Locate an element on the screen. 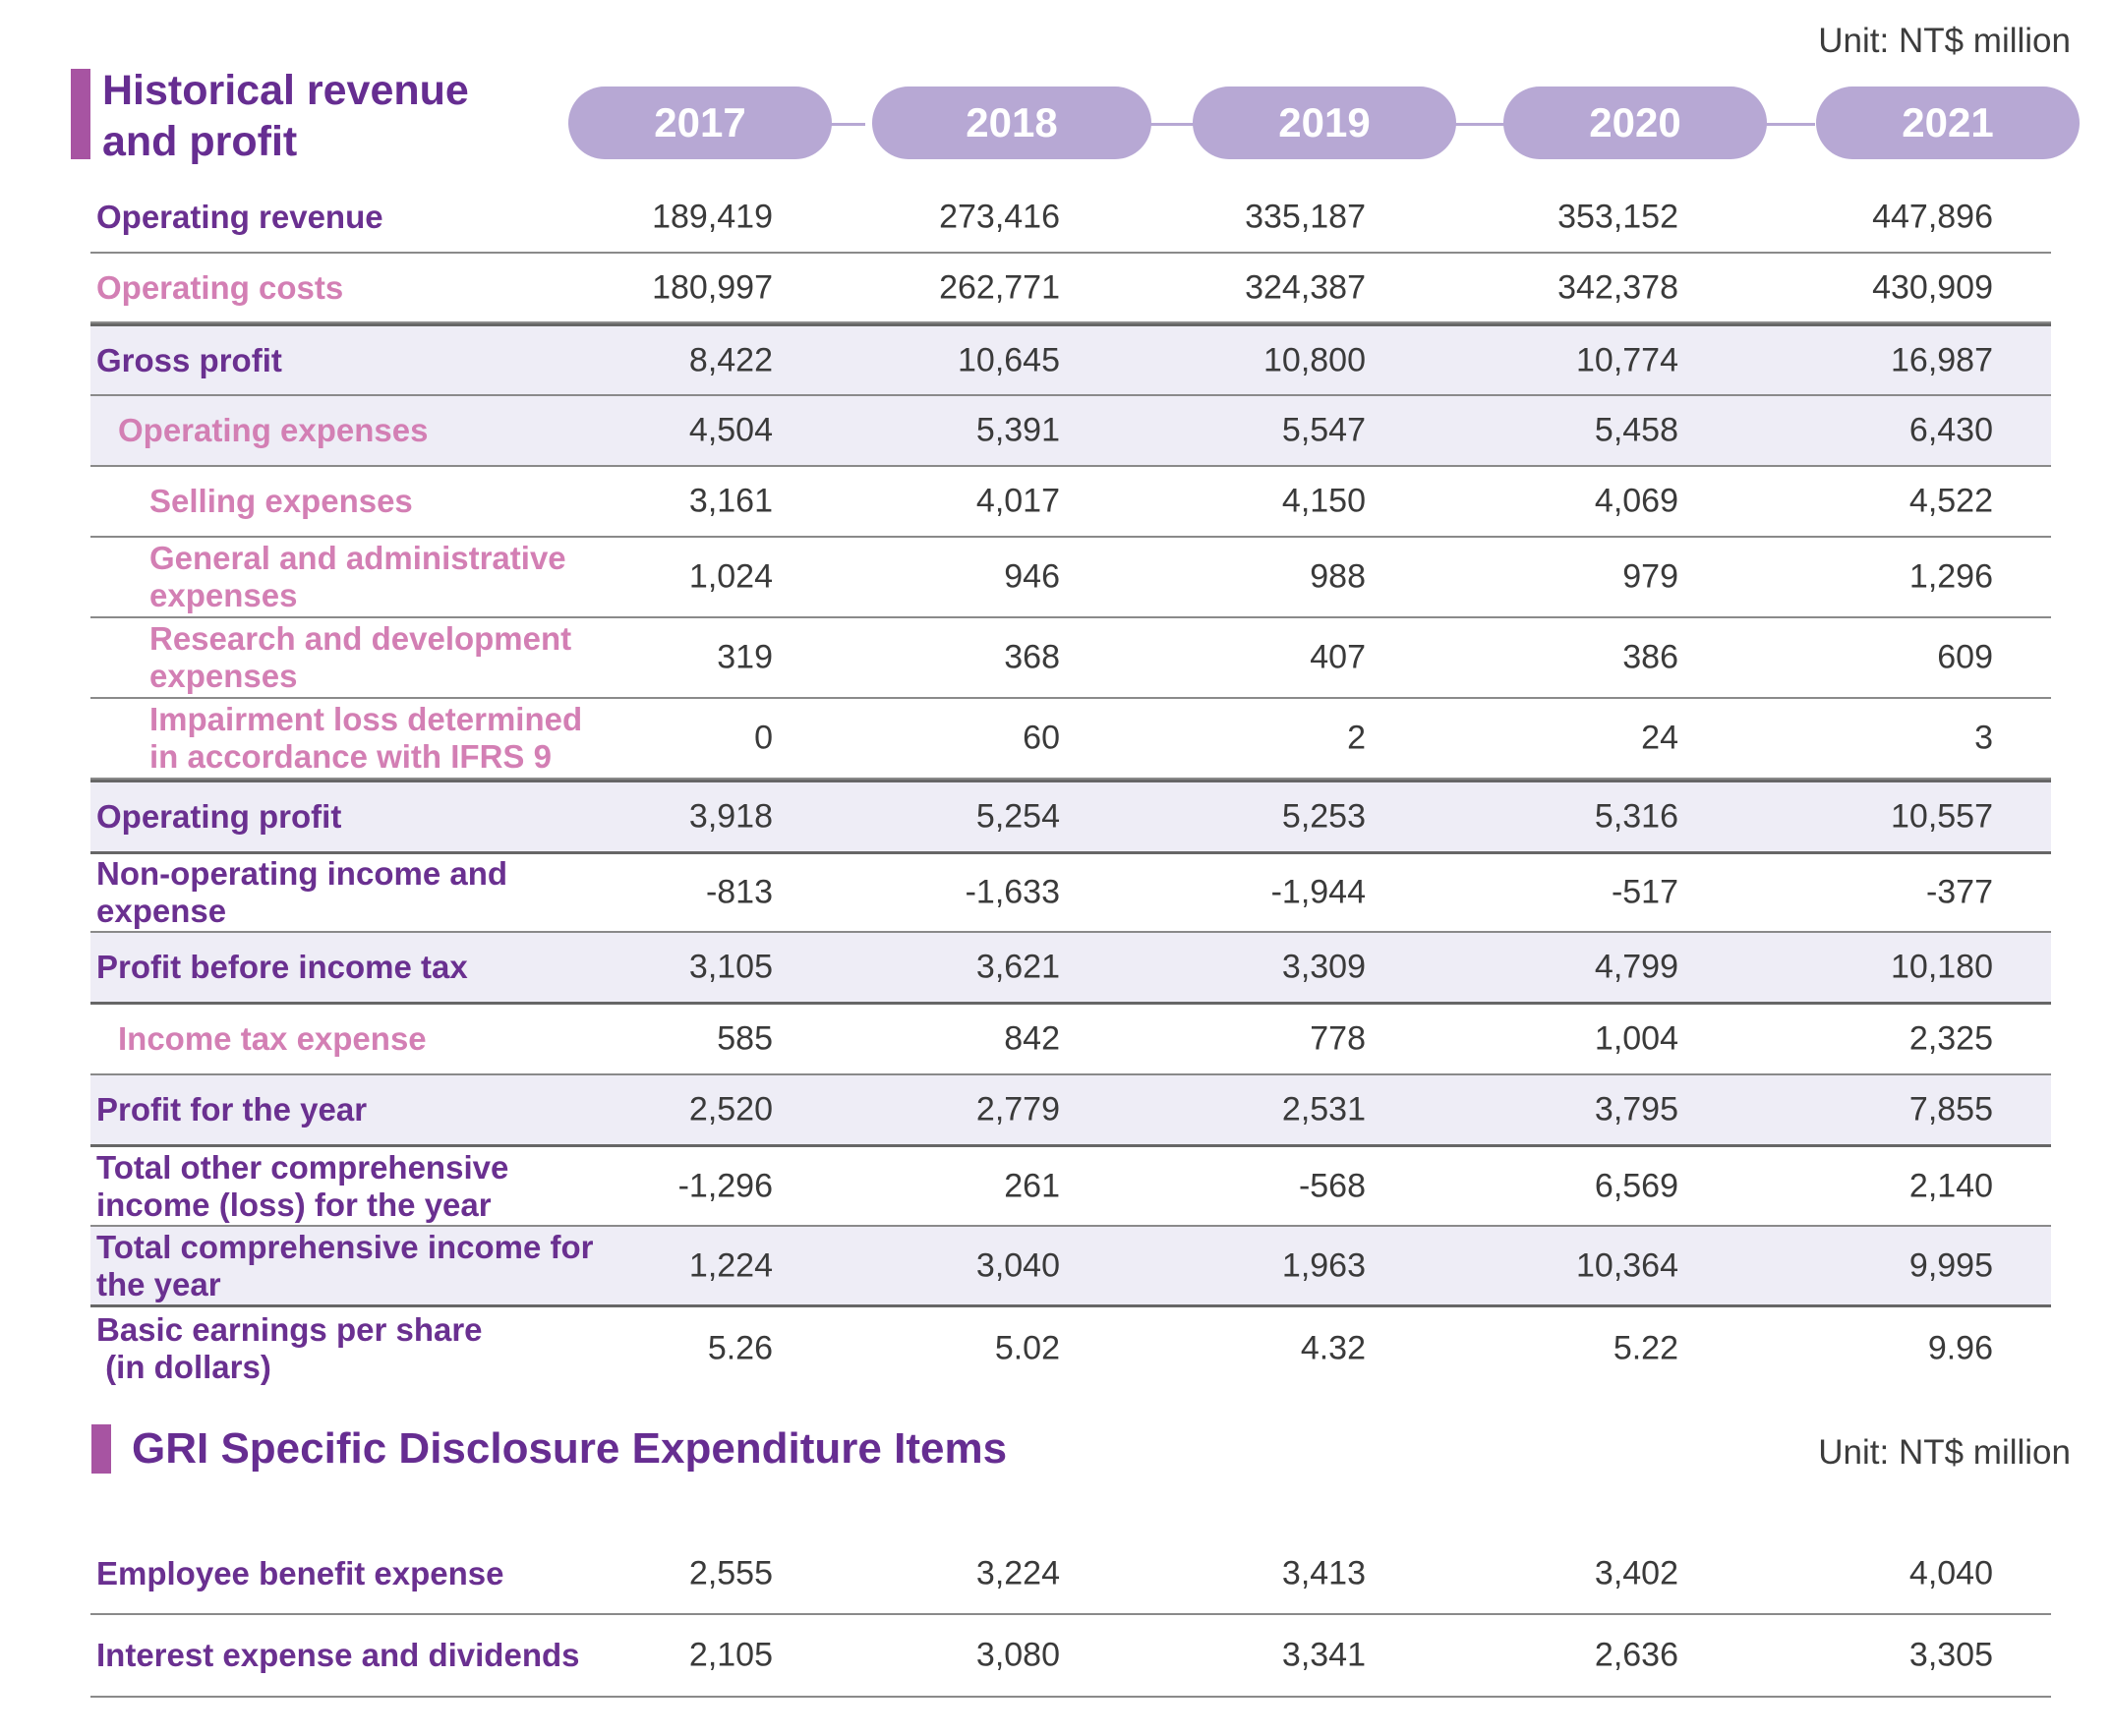 Image resolution: width=2112 pixels, height=1736 pixels. cell-value: 3 is located at coordinates (1983, 738).